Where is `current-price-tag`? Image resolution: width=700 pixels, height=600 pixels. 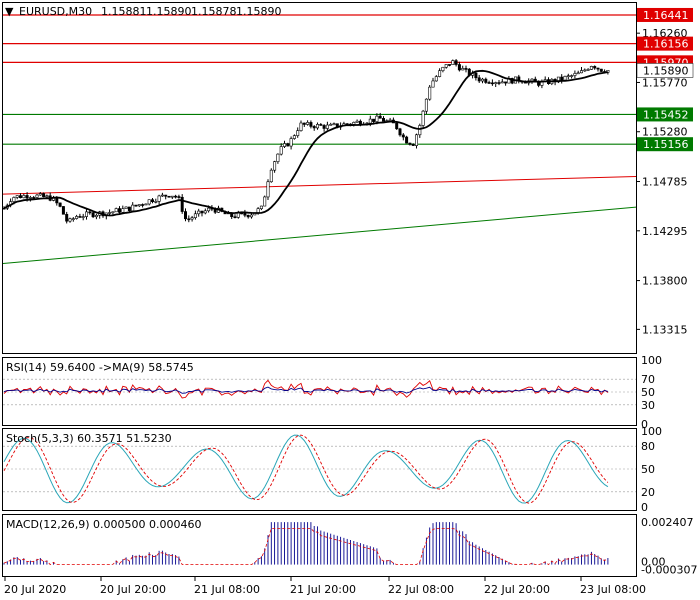 current-price-tag is located at coordinates (665, 70).